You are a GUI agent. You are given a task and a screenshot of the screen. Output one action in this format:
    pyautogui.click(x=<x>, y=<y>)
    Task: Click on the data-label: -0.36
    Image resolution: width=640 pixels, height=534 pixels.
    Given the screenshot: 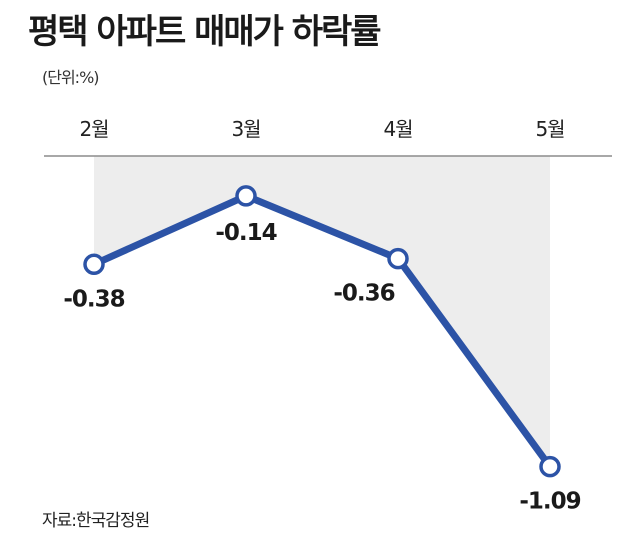 What is the action you would take?
    pyautogui.click(x=363, y=294)
    